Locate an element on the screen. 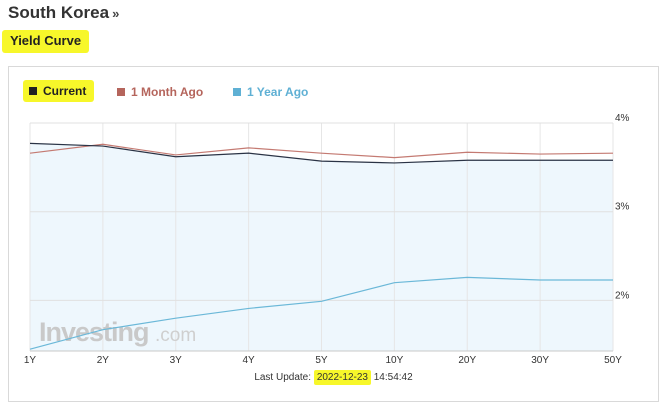 The height and width of the screenshot is (413, 667). legend-item-1-year-ago: 1 Year Ago is located at coordinates (270, 92).